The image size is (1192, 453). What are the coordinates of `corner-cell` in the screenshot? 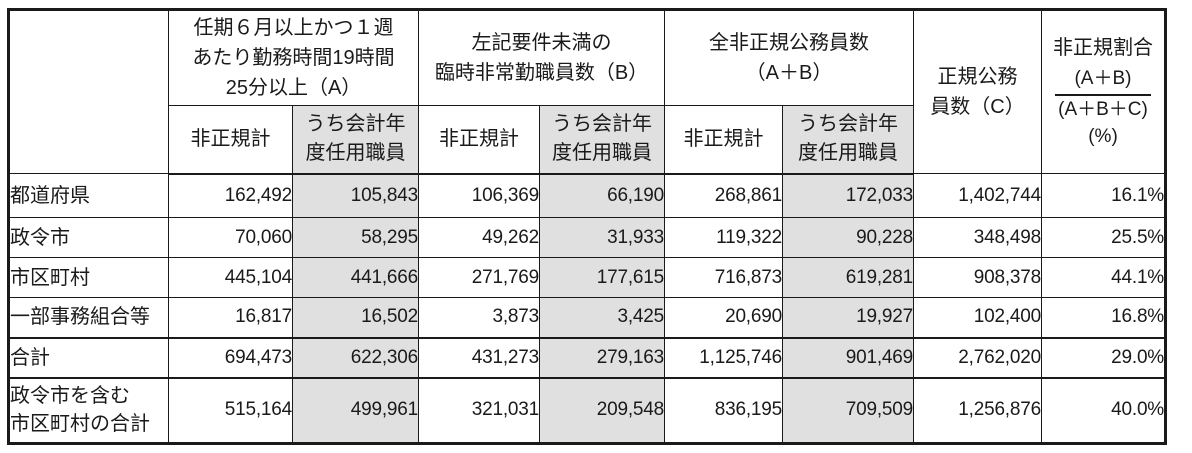 It's located at (88, 91).